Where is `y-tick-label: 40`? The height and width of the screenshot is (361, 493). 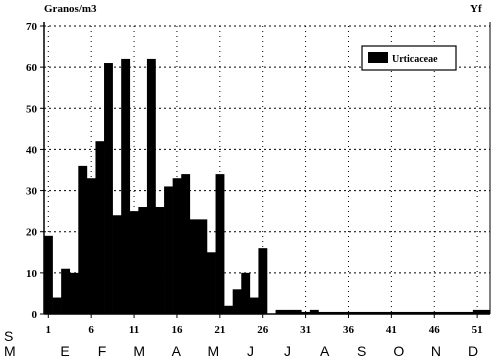 y-tick-label: 40 is located at coordinates (32, 150).